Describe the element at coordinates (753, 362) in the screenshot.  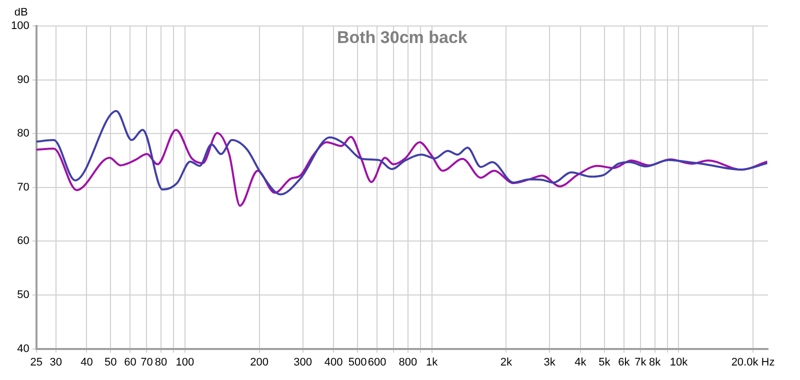
I see `x-tick-label: 20.0k Hz` at that location.